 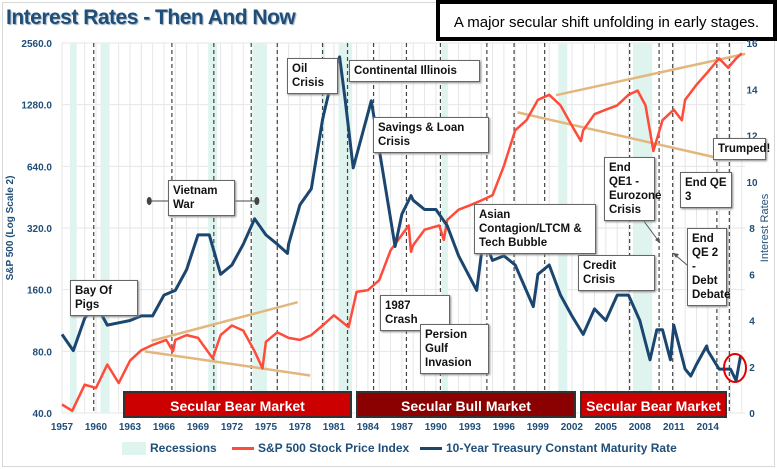 What do you see at coordinates (39, 167) in the screenshot?
I see `y-tick-label: 640.0` at bounding box center [39, 167].